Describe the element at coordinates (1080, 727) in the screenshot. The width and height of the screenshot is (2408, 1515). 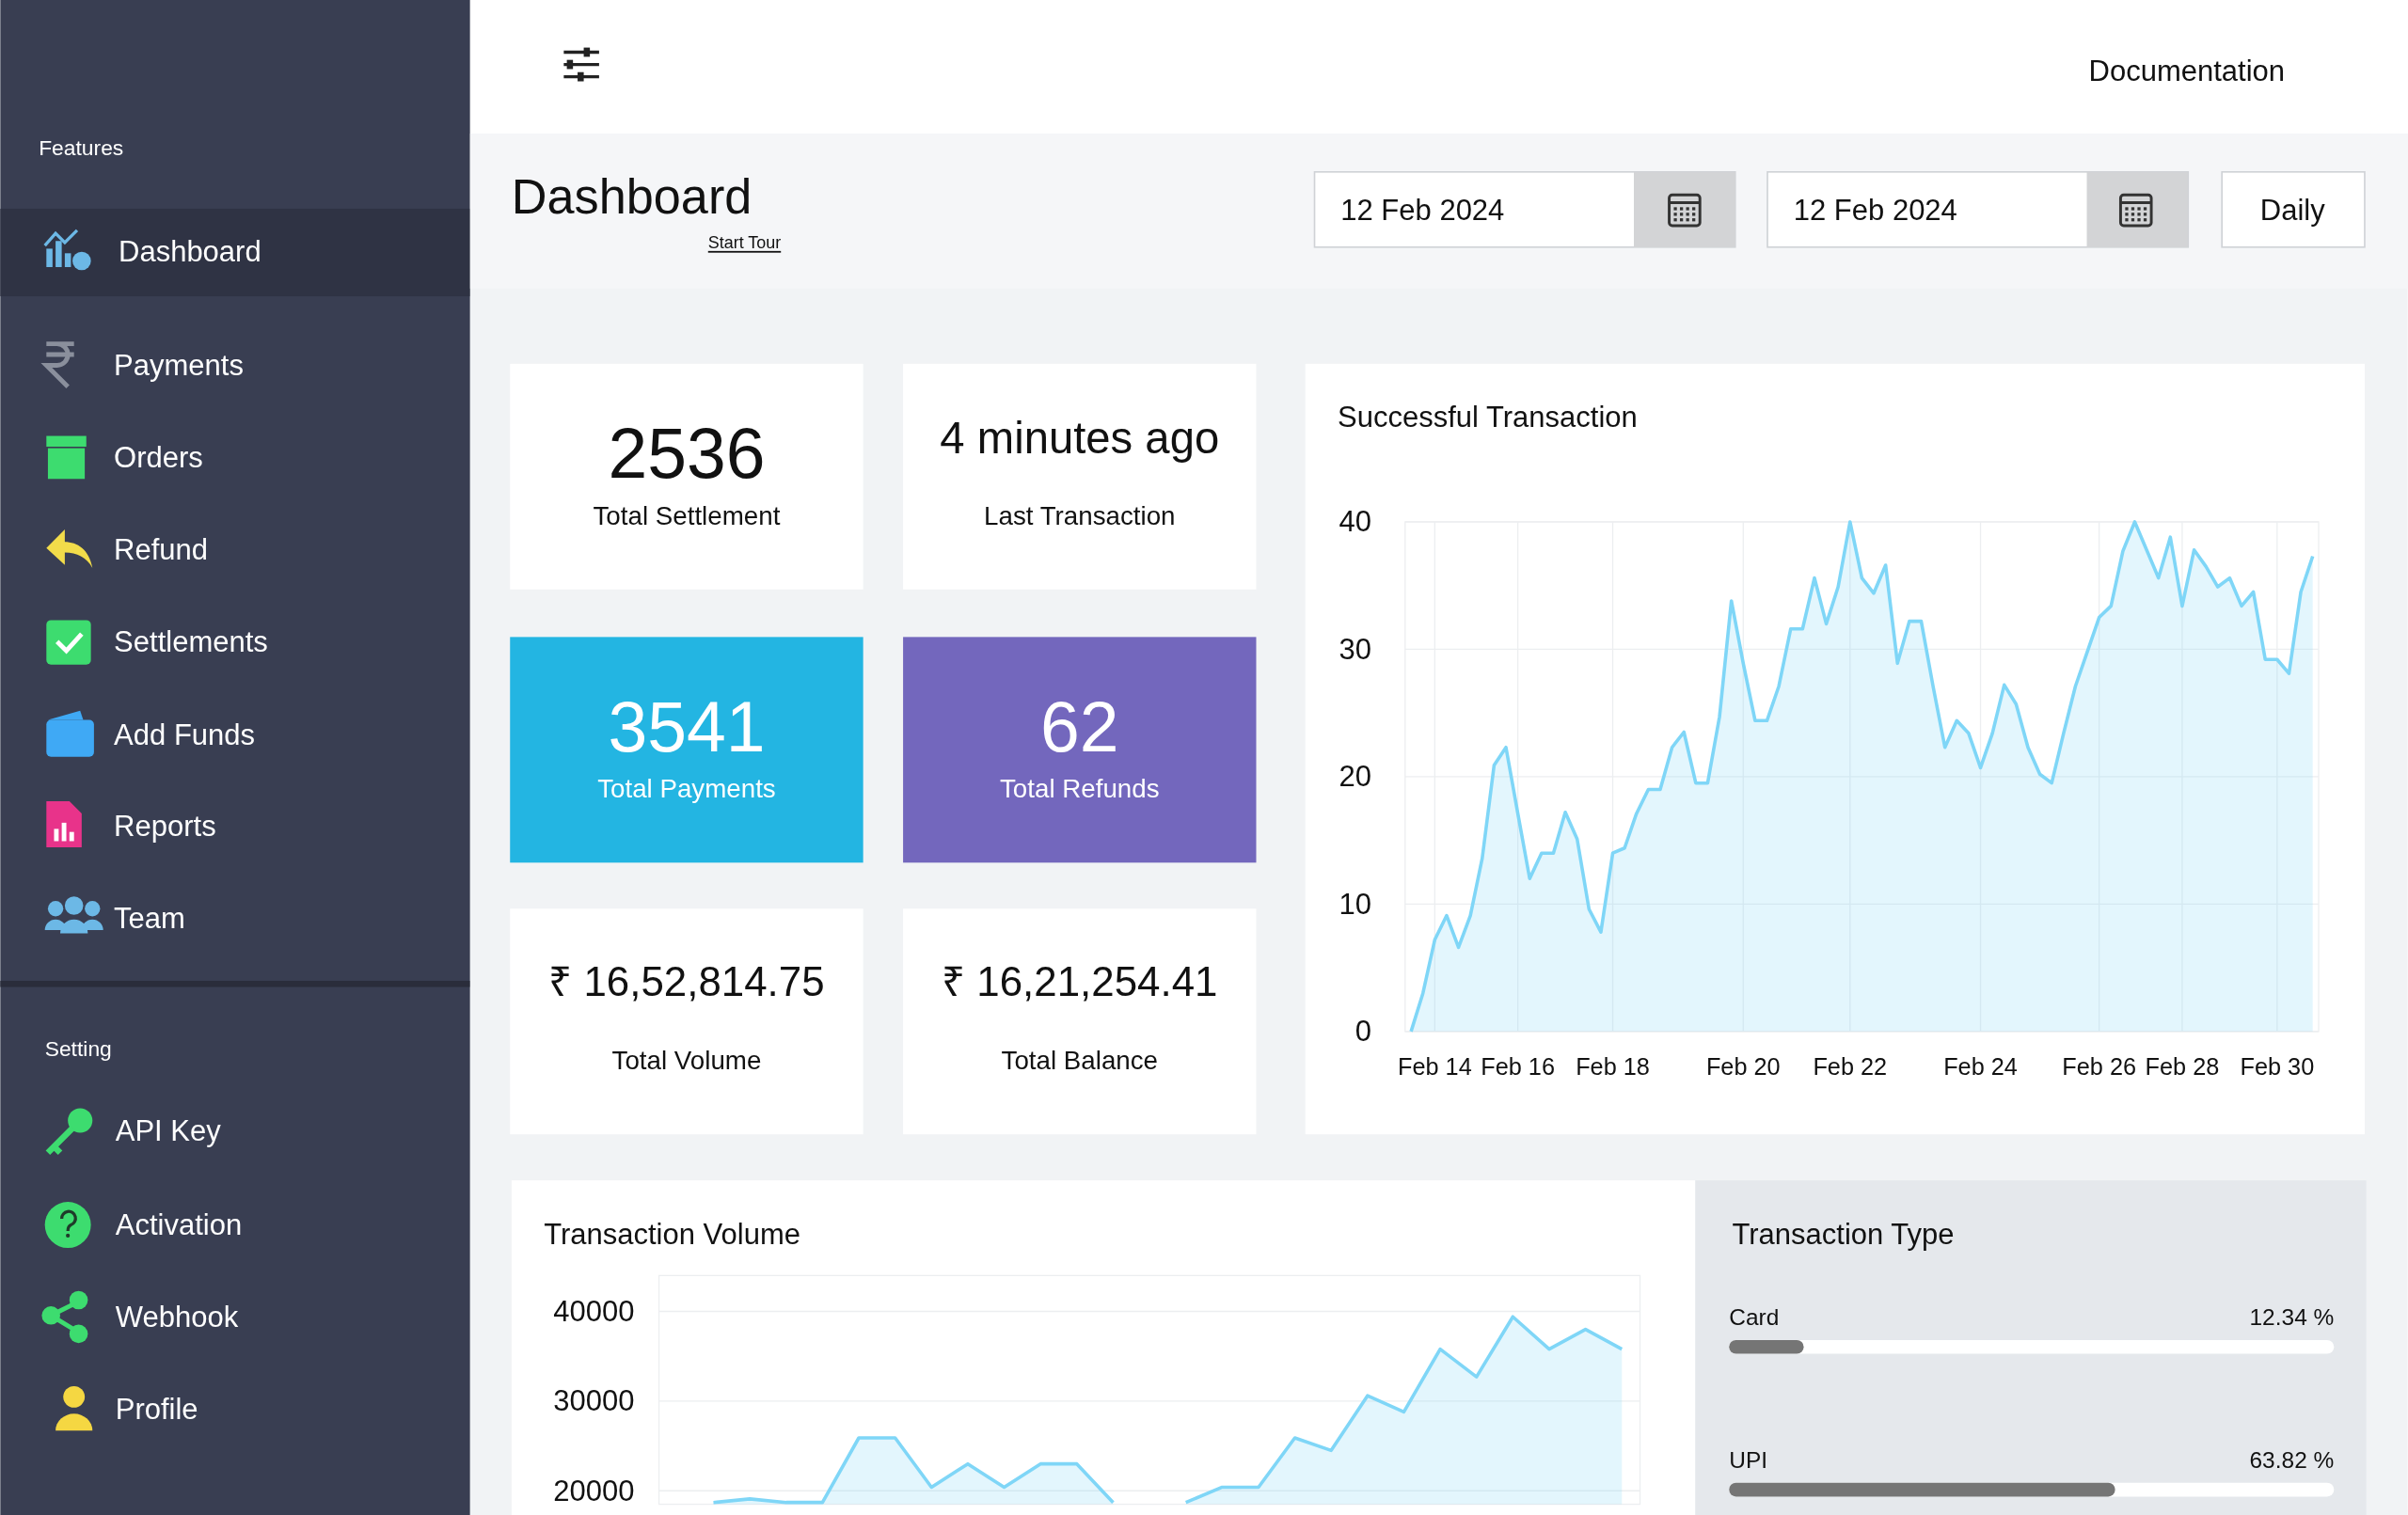
I see `text: 62` at that location.